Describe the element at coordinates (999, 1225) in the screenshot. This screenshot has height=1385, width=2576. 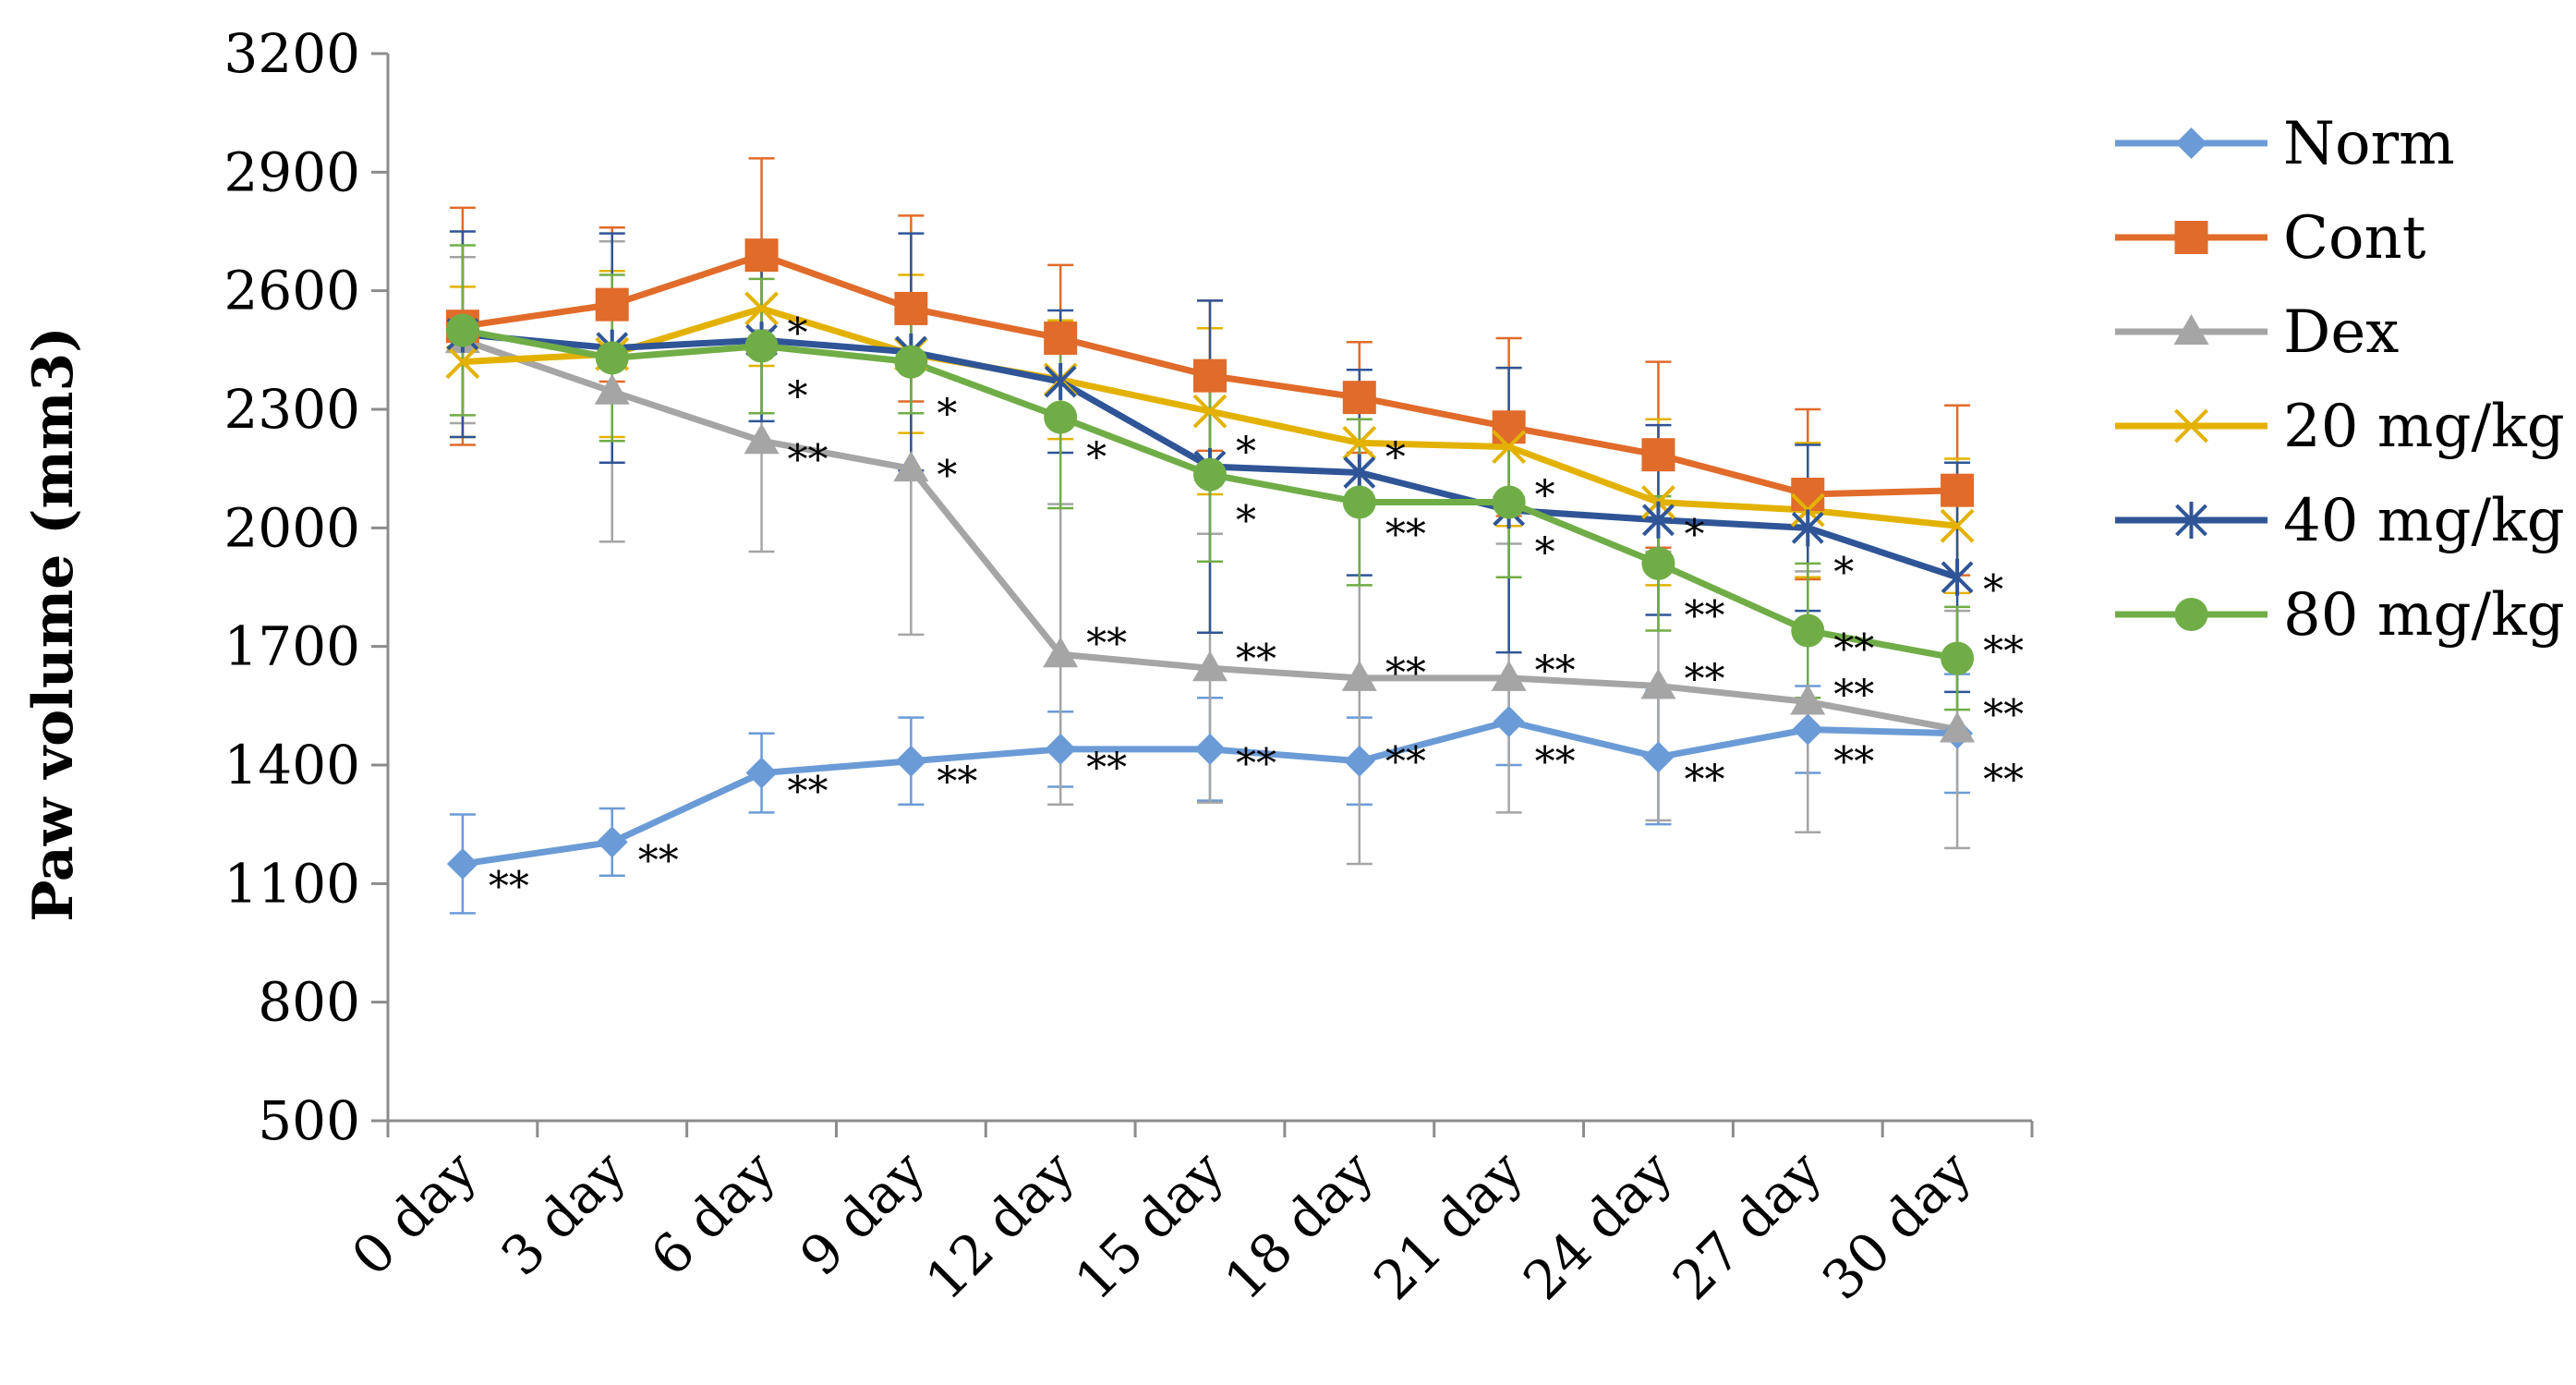
I see `x-tick-label: 12 day` at that location.